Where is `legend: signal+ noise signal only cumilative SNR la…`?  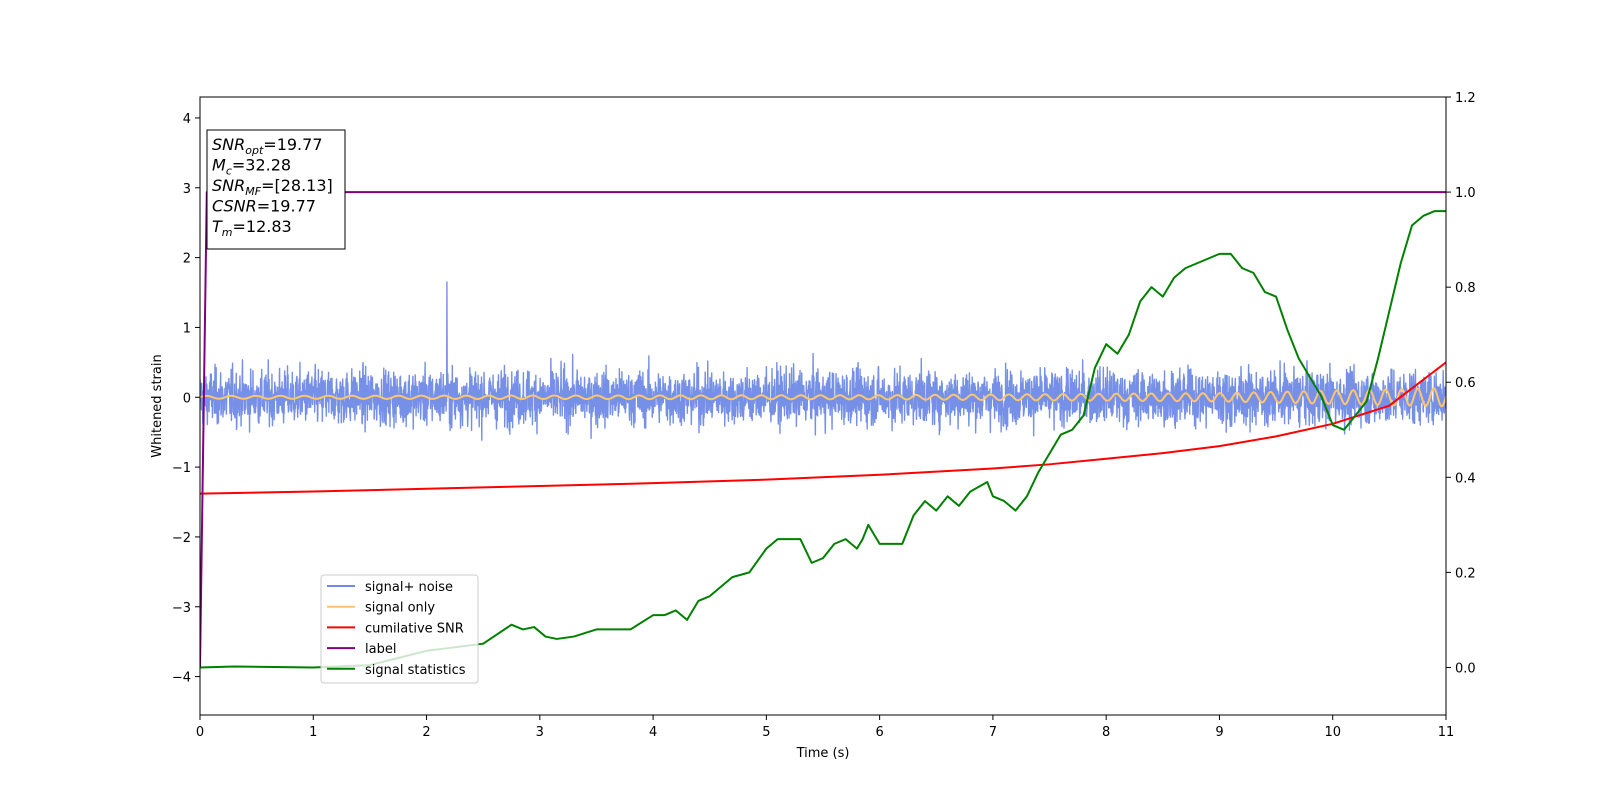 legend: signal+ noise signal only cumilative SNR la… is located at coordinates (399, 629).